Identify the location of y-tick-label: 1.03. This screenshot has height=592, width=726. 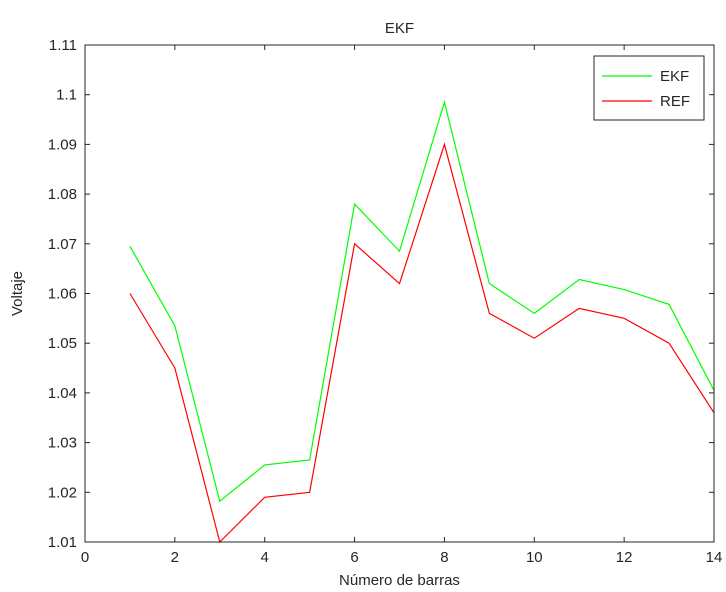
(62, 443).